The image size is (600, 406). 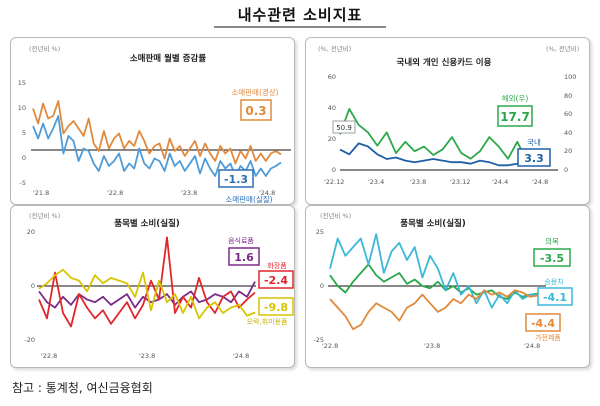 I want to click on callout-box-overseas, so click(x=515, y=116).